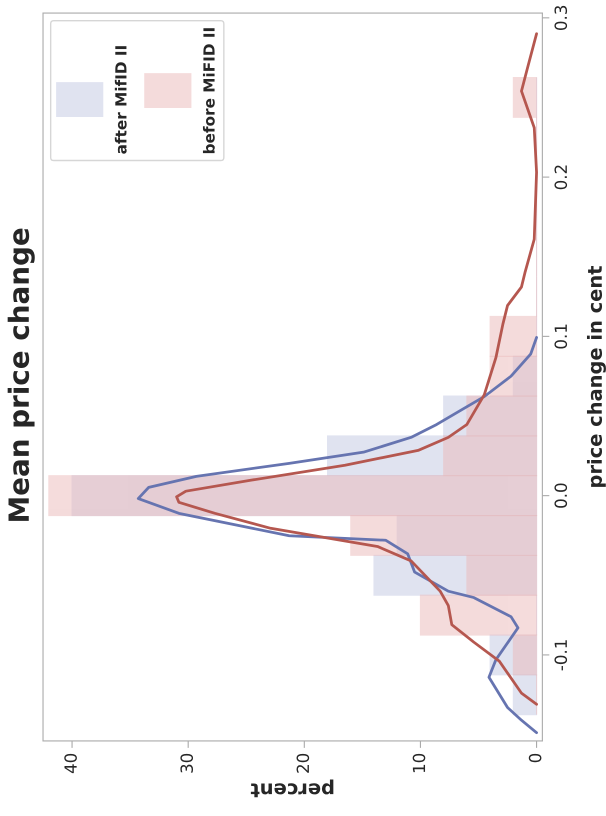 This screenshot has height=816, width=606. Describe the element at coordinates (120, 100) in the screenshot. I see `legend-label: after MifID II` at that location.